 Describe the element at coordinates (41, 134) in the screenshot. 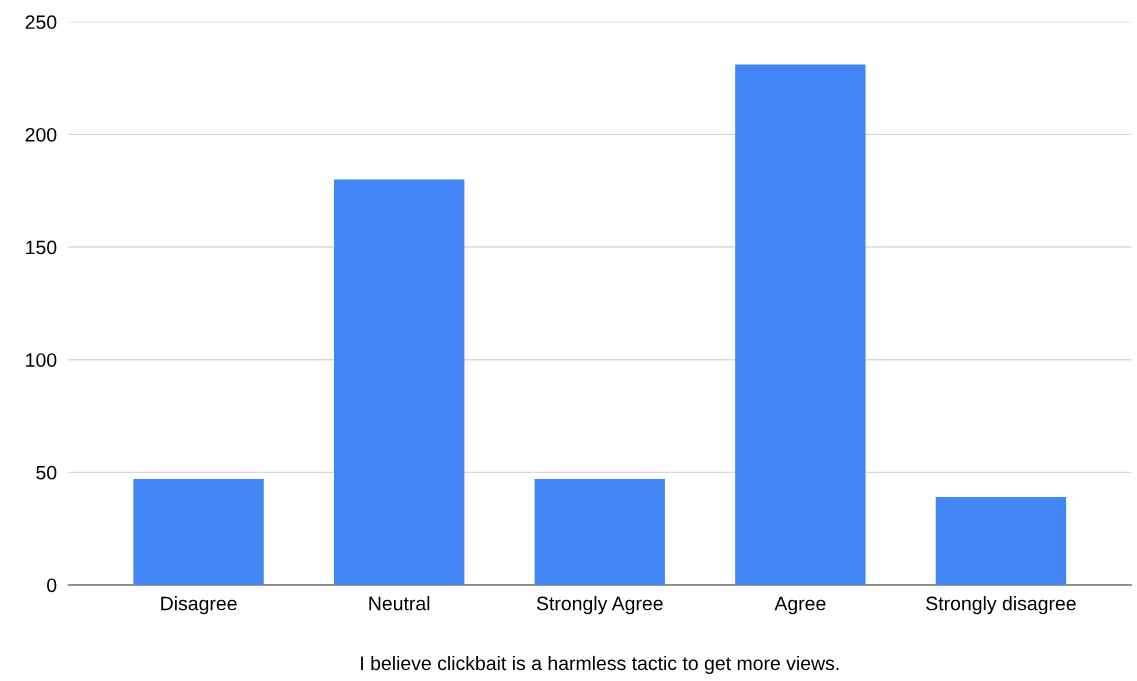

I see `y-tick-label: 200` at that location.